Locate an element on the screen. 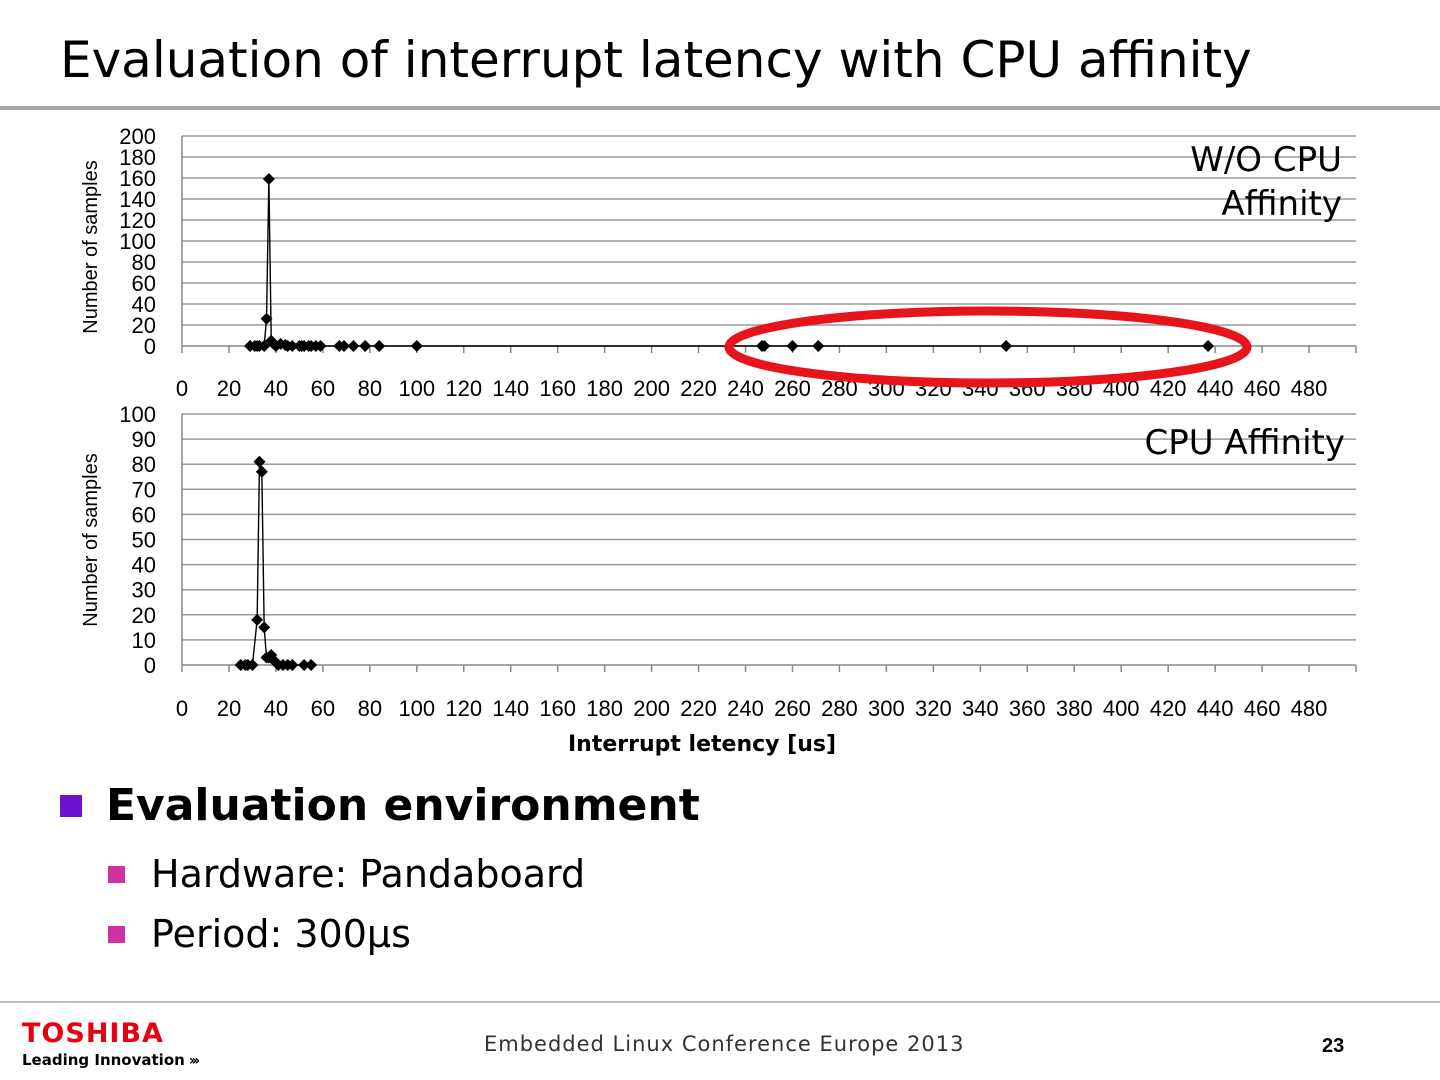  highlight-ellipse is located at coordinates (988, 347).